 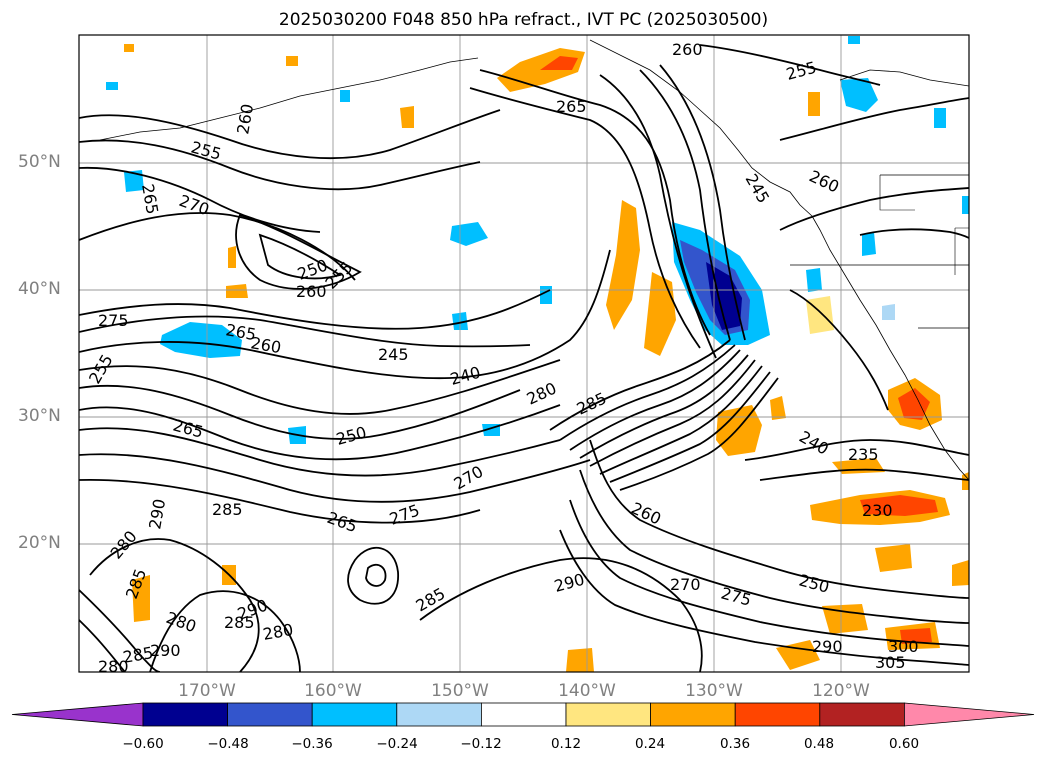 What do you see at coordinates (228, 744) in the screenshot?
I see `colorbar-tick-label: −0.48` at bounding box center [228, 744].